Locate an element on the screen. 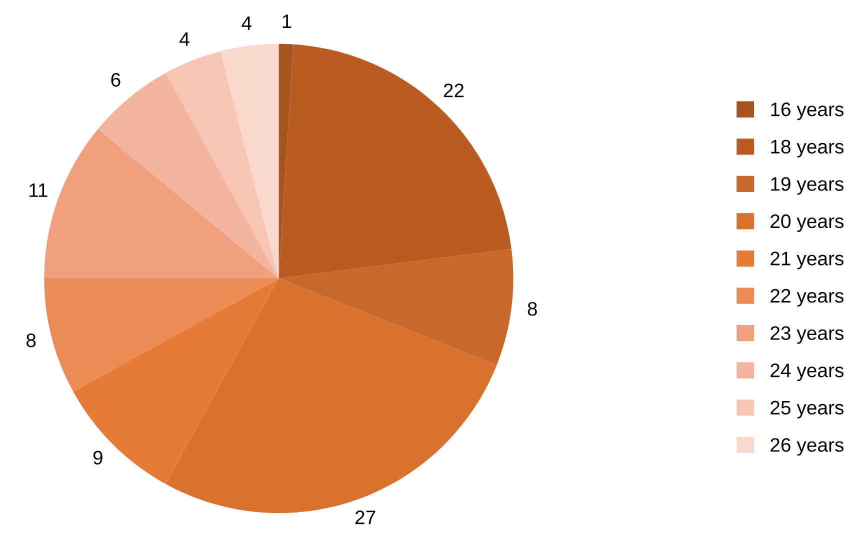  legend-label: 21 years is located at coordinates (807, 261).